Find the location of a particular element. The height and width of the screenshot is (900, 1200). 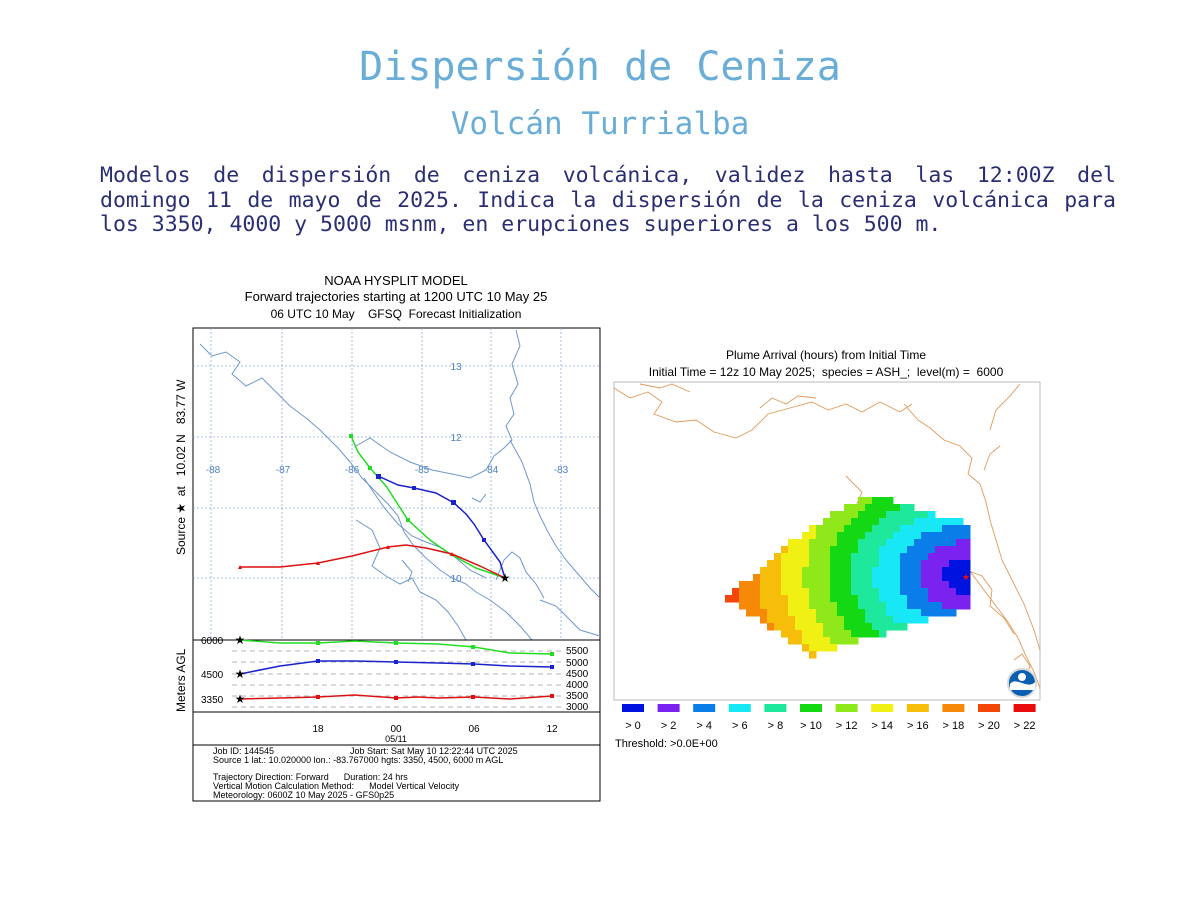

map-grid is located at coordinates (396, 484).